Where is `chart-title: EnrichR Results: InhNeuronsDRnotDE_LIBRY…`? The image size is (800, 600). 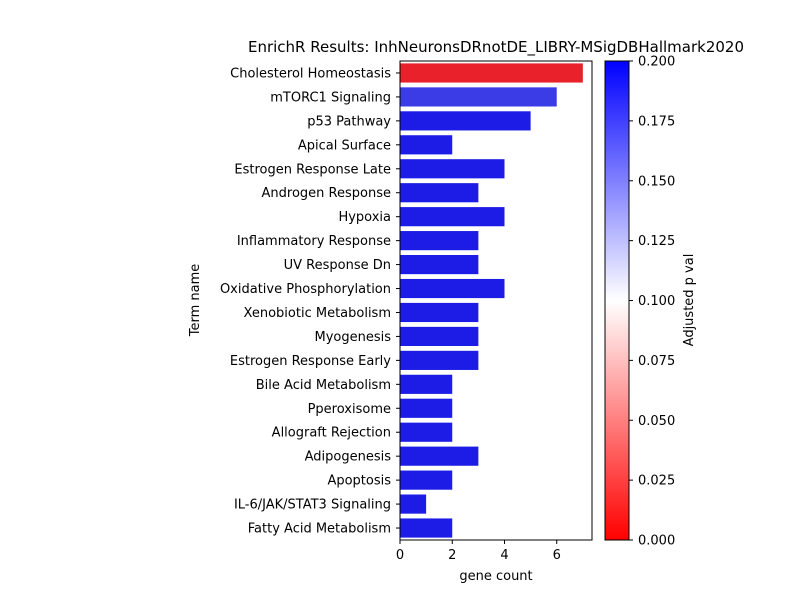 chart-title: EnrichR Results: InhNeuronsDRnotDE_LIBRY… is located at coordinates (496, 47).